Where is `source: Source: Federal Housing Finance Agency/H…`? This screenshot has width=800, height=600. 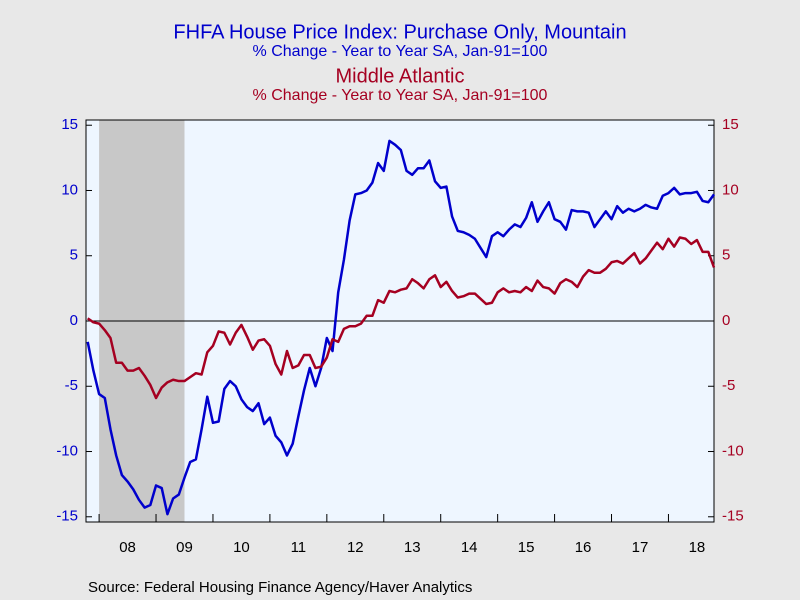 source: Source: Federal Housing Finance Agency/H… is located at coordinates (280, 587).